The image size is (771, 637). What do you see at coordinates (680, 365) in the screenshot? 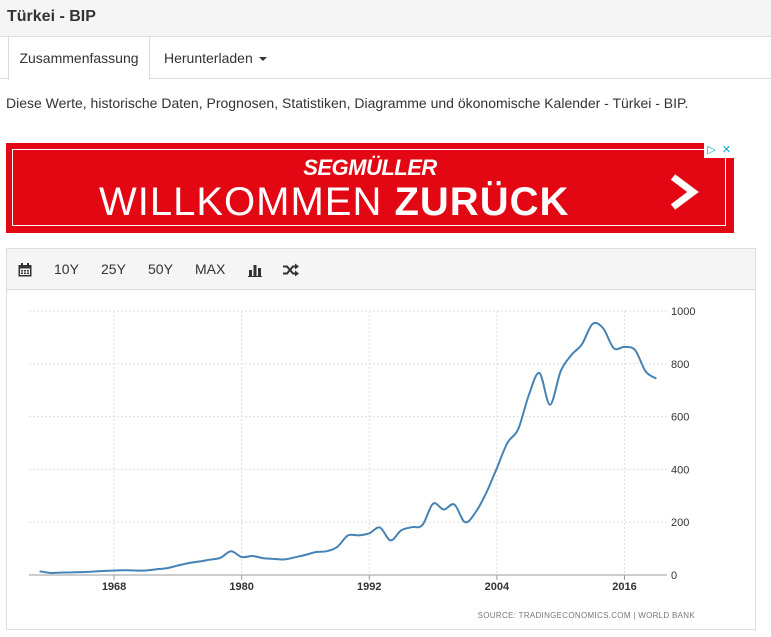
I see `y-tick-label: 800` at bounding box center [680, 365].